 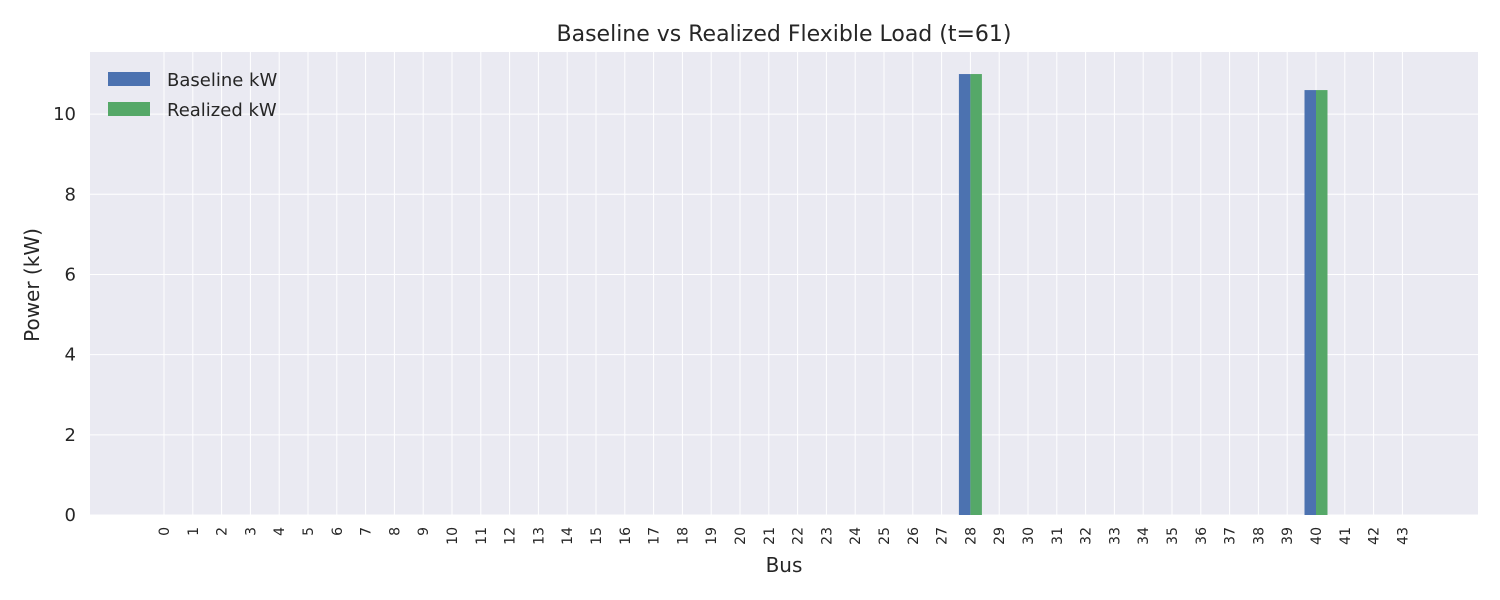 I want to click on x-tick-label: 25, so click(x=885, y=536).